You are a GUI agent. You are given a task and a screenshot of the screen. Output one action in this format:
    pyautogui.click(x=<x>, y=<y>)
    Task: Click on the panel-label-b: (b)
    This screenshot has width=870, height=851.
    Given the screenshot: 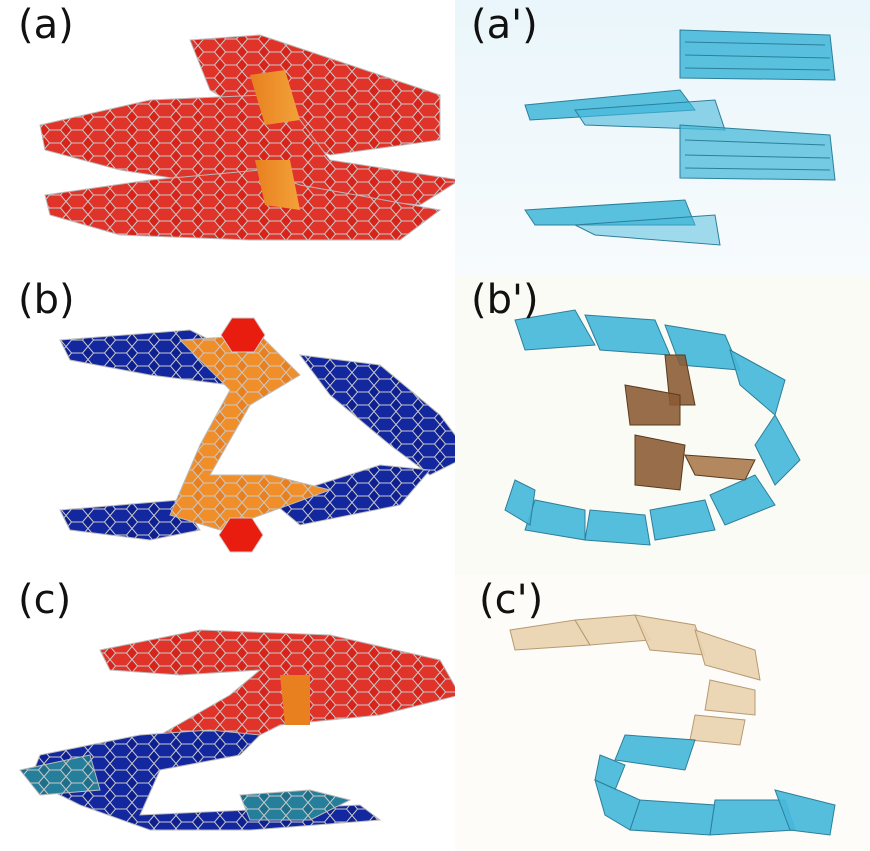 What is the action you would take?
    pyautogui.click(x=46, y=300)
    